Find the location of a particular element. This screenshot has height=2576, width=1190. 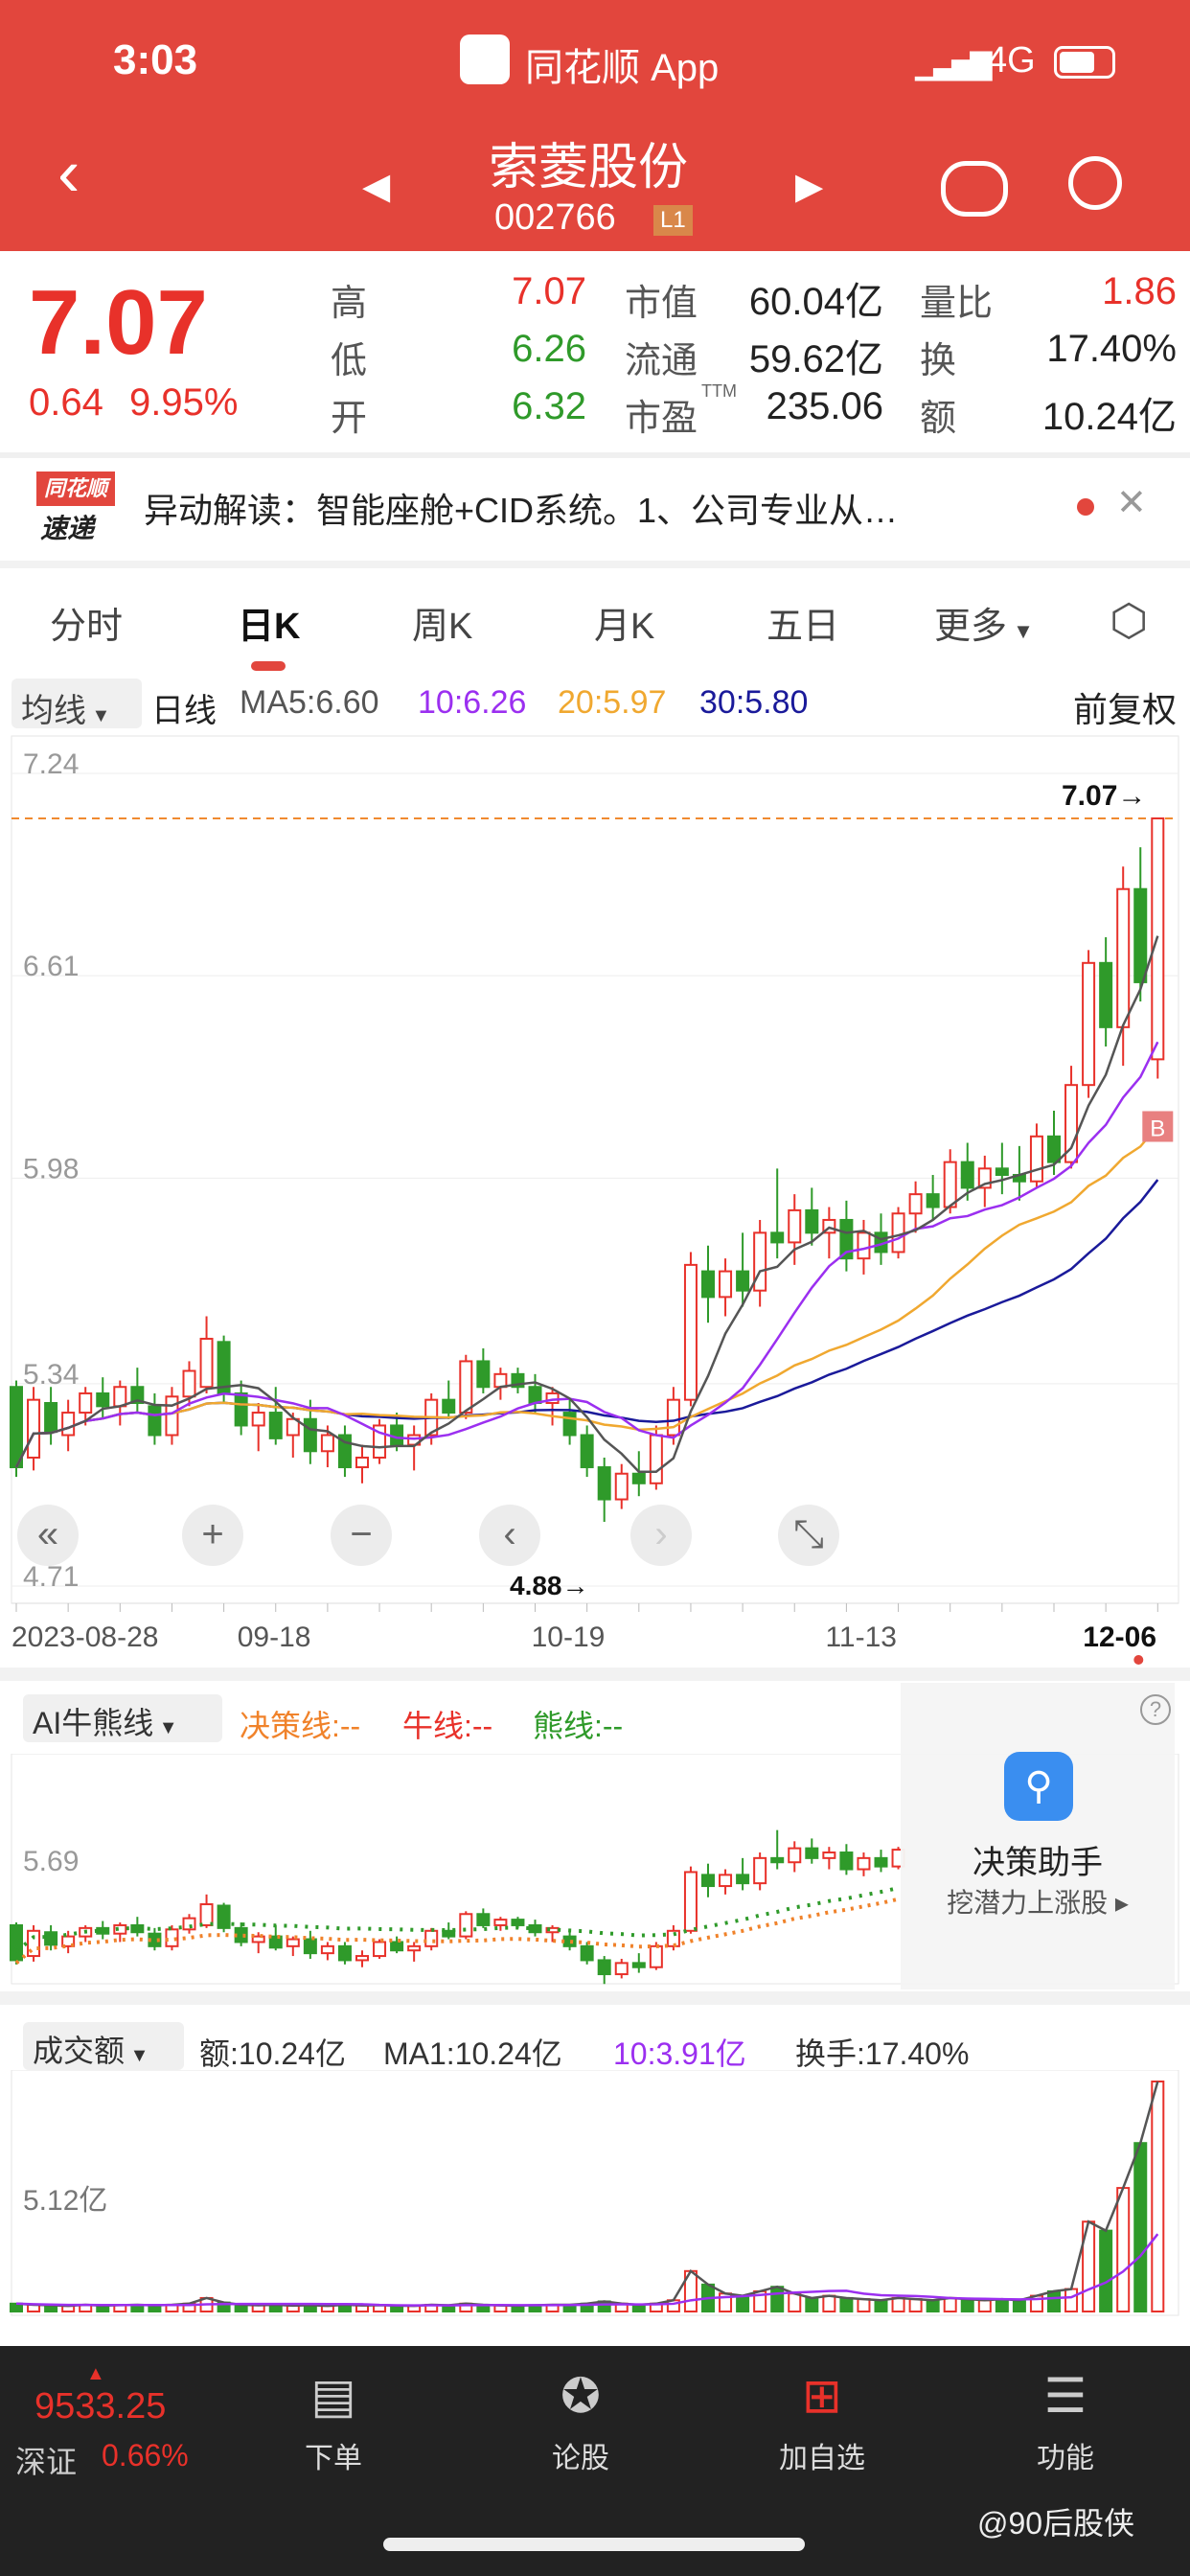

volume-turnover: 换手:17.40% is located at coordinates (883, 2053).